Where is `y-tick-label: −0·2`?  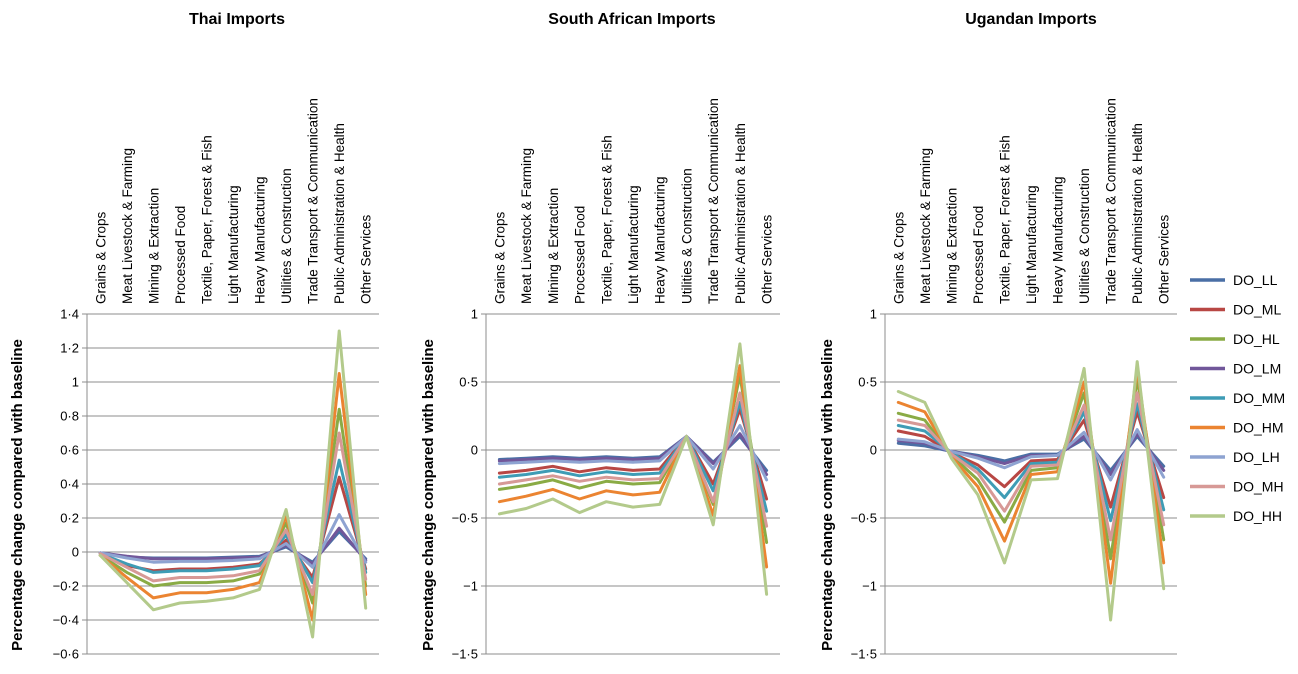 y-tick-label: −0·2 is located at coordinates (66, 586).